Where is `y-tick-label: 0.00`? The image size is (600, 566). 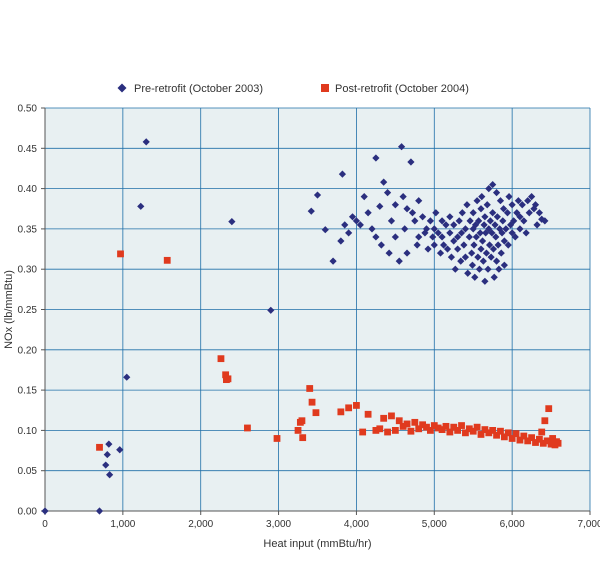 y-tick-label: 0.00 is located at coordinates (28, 512).